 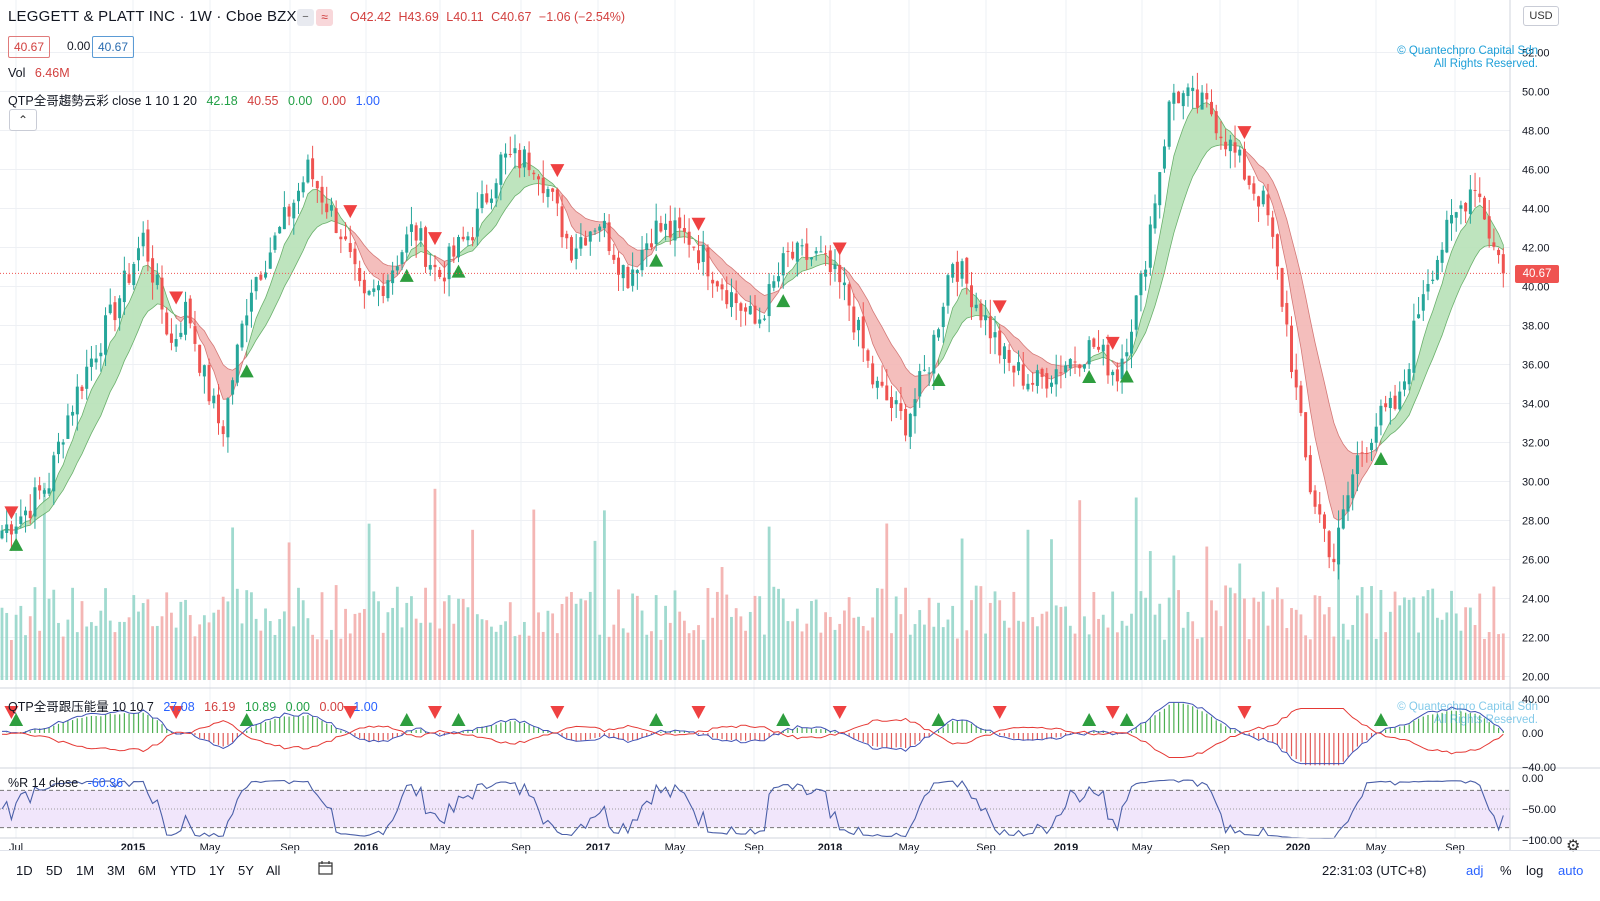 What do you see at coordinates (210, 848) in the screenshot?
I see `time-tick-label: May` at bounding box center [210, 848].